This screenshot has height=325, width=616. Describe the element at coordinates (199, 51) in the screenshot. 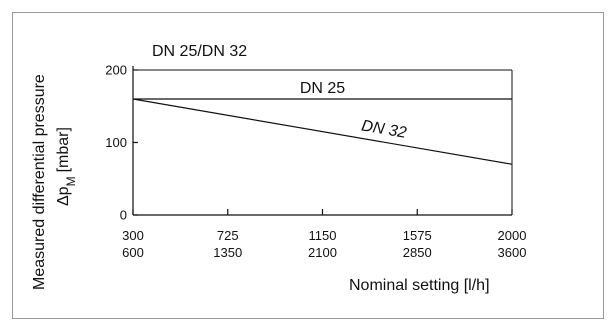

I see `chart-subtitle: DN 25/DN 32` at that location.